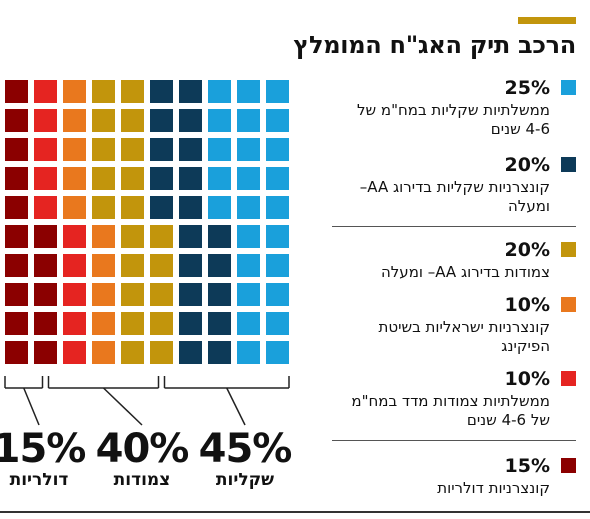 Image resolution: width=590 pixels, height=519 pixels. I want to click on summary-shekel: 45% שקליות, so click(245, 459).